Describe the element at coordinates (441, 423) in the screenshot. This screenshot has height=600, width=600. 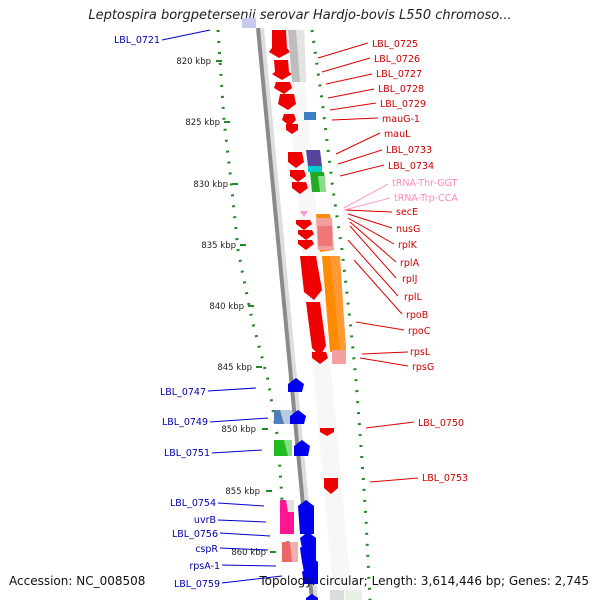
I see `label-LBL_0750: LBL_0750` at that location.